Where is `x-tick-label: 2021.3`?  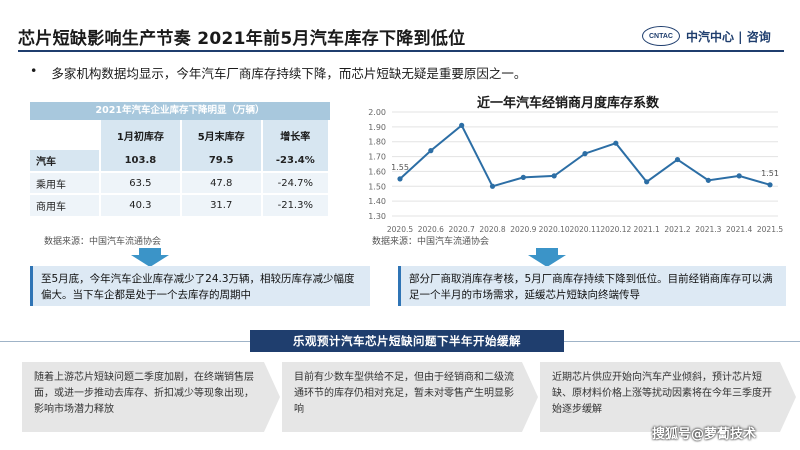
x-tick-label: 2021.3 is located at coordinates (708, 229).